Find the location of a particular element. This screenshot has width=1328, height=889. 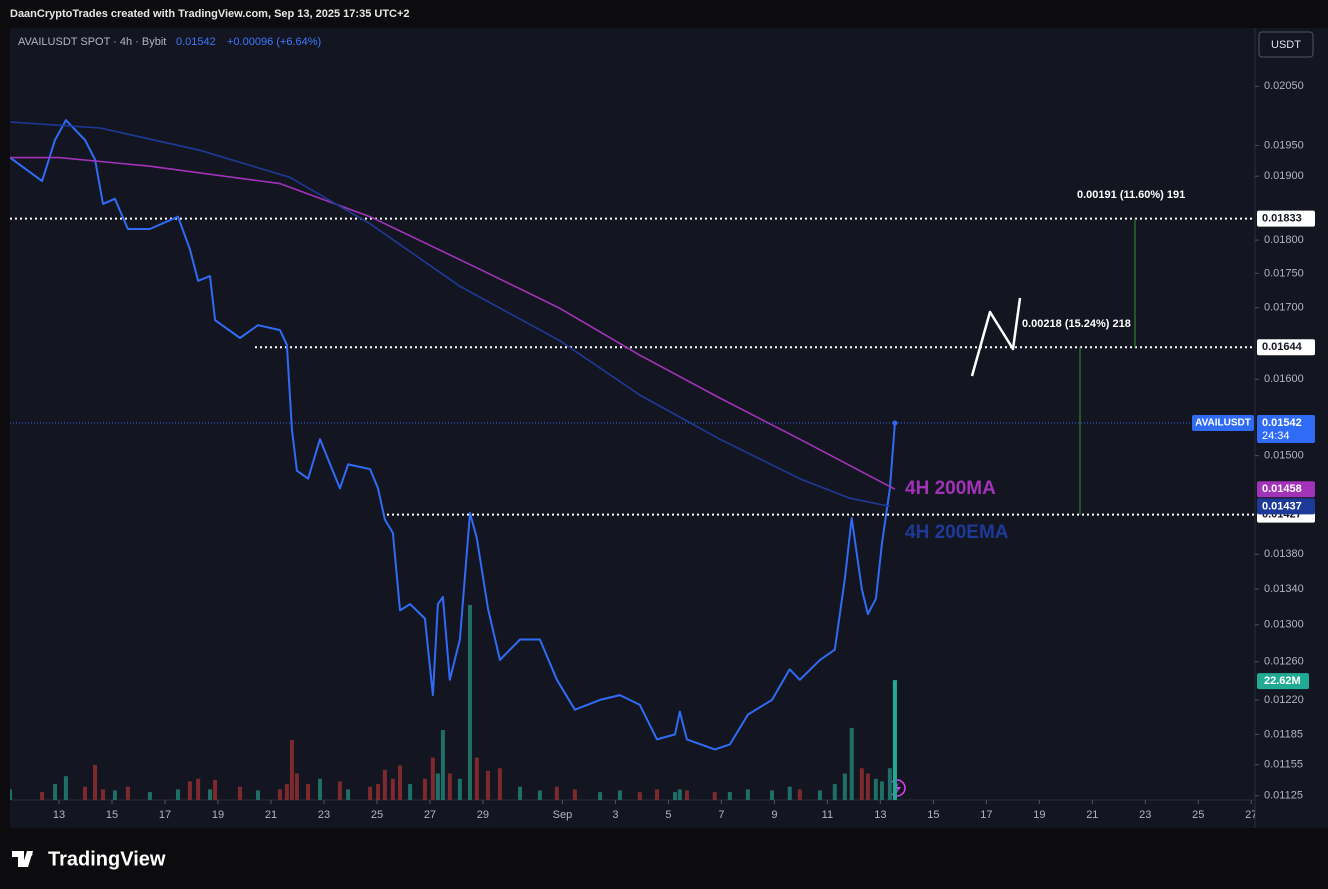

brand: TradingView is located at coordinates (107, 859).